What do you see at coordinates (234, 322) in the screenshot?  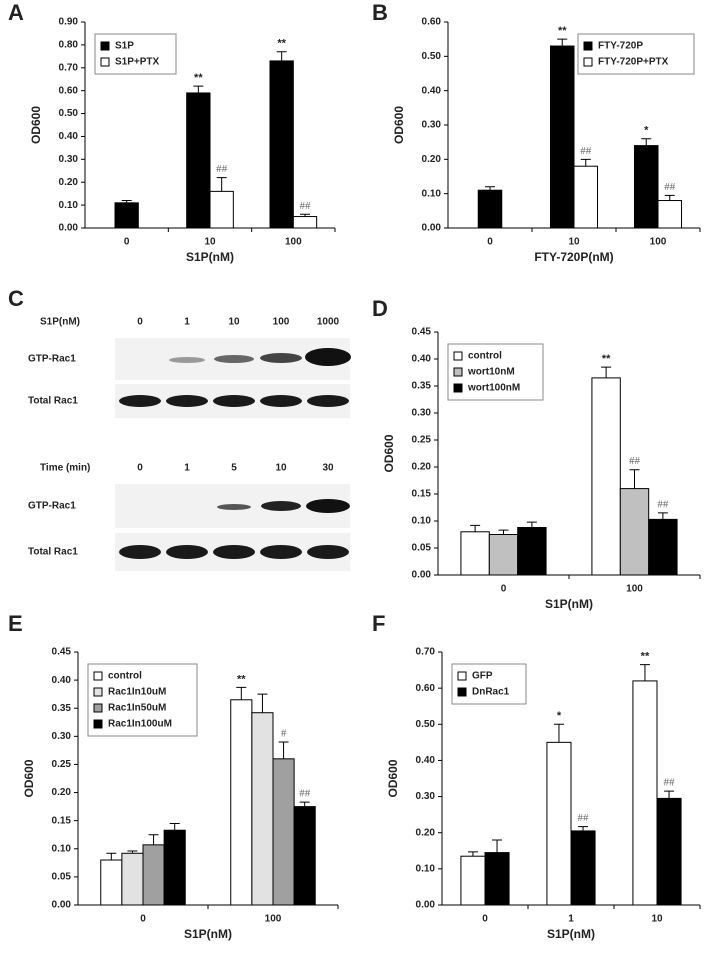 I see `lane-label: 10` at bounding box center [234, 322].